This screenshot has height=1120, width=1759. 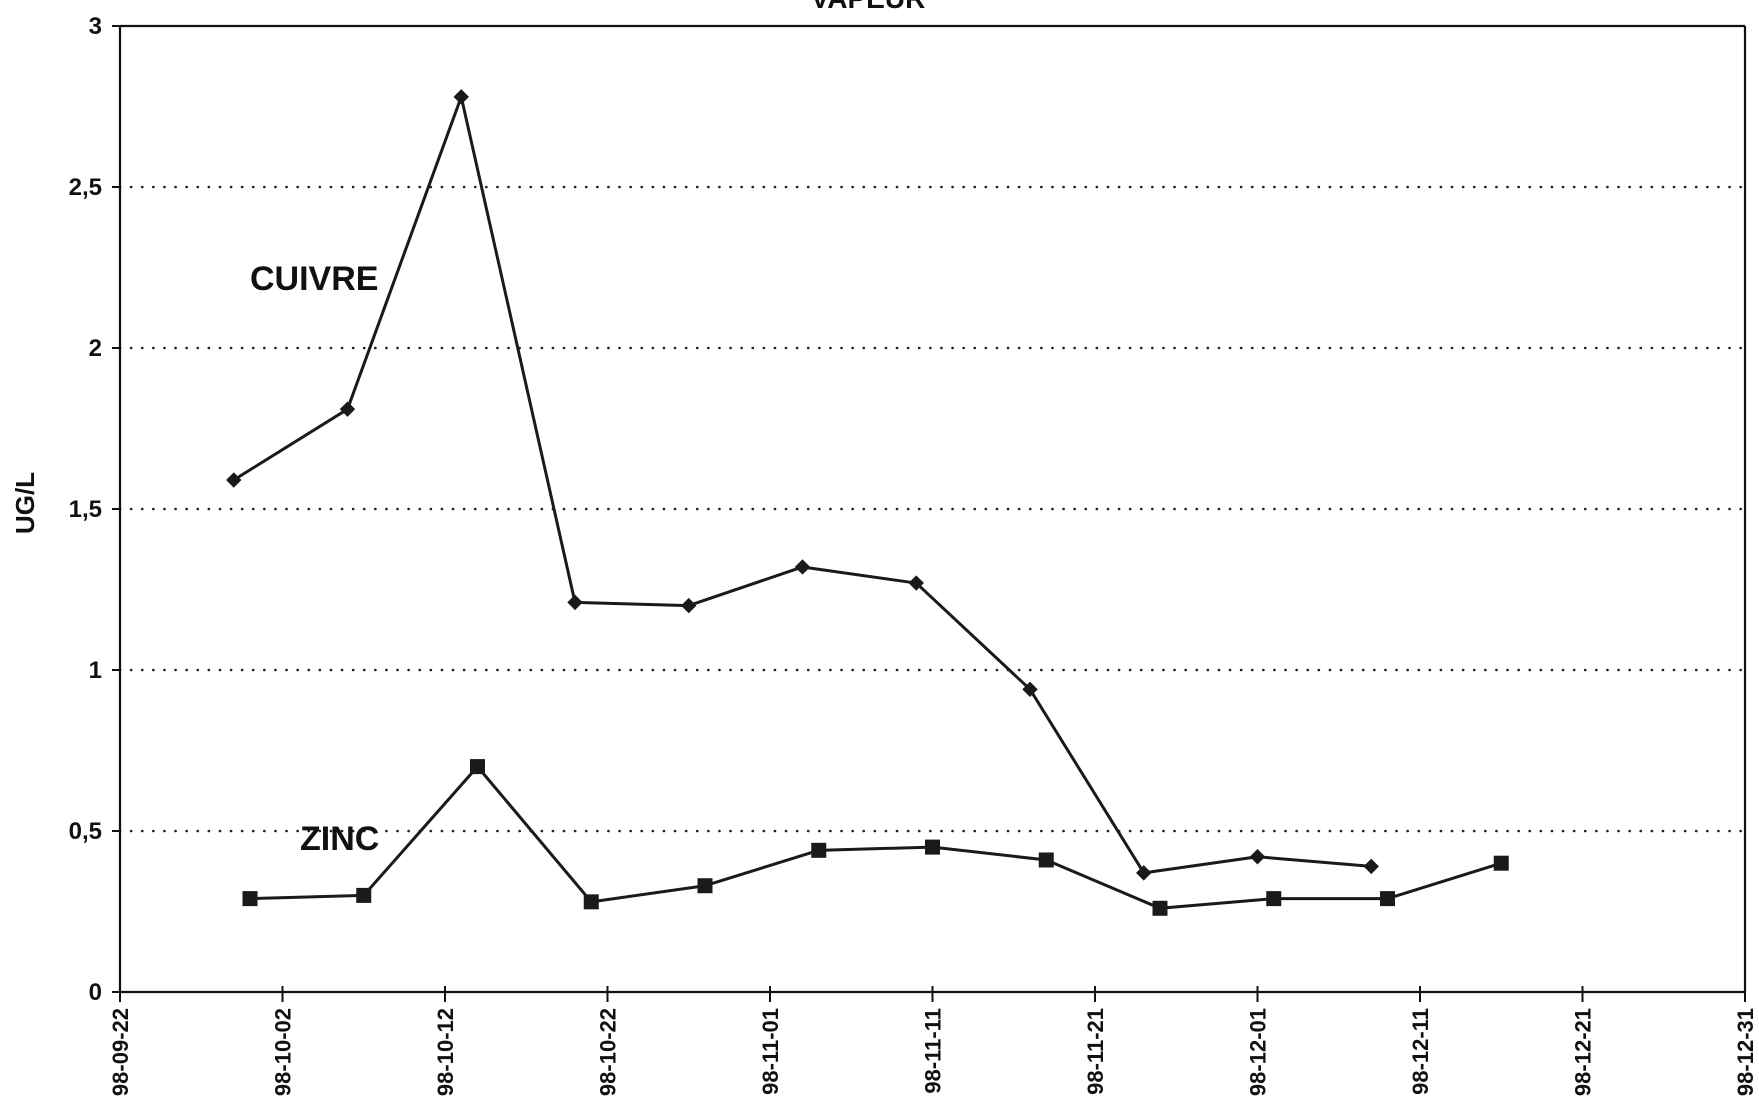 What do you see at coordinates (1745, 1052) in the screenshot?
I see `x-tick-label: 98-12-31` at bounding box center [1745, 1052].